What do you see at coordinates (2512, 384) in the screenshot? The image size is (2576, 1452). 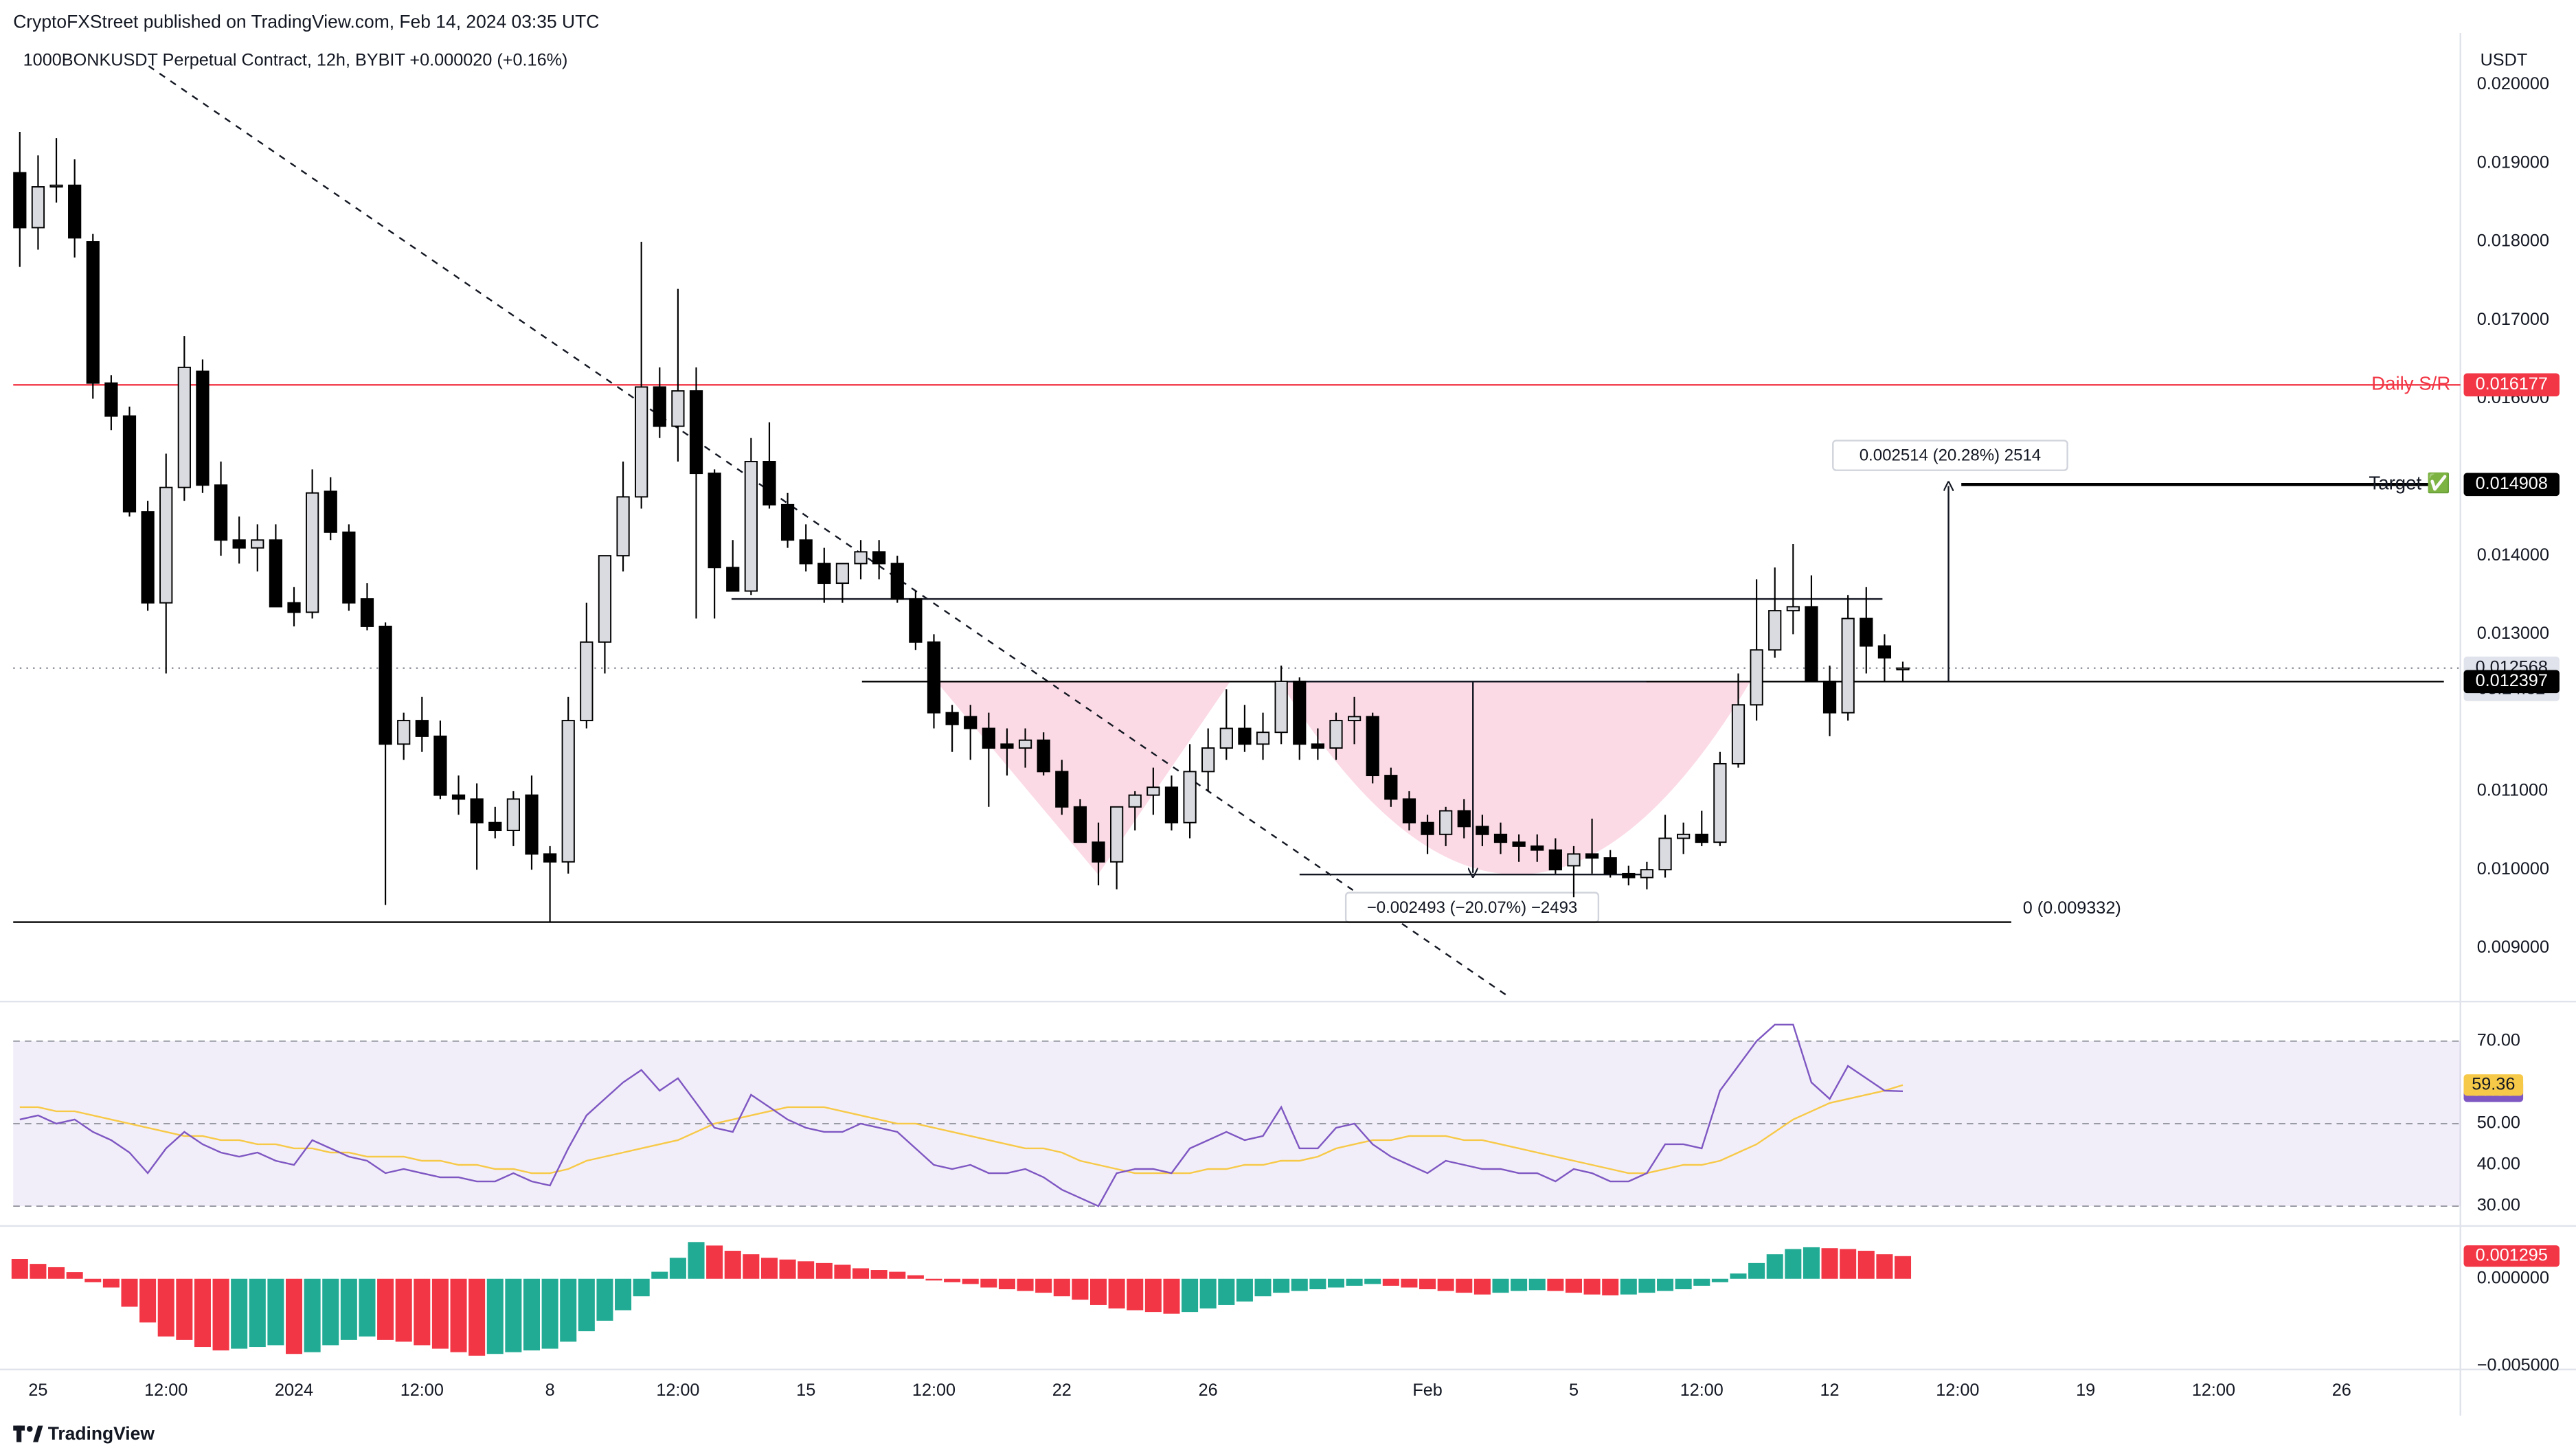 I see `price-label: 0.016177` at bounding box center [2512, 384].